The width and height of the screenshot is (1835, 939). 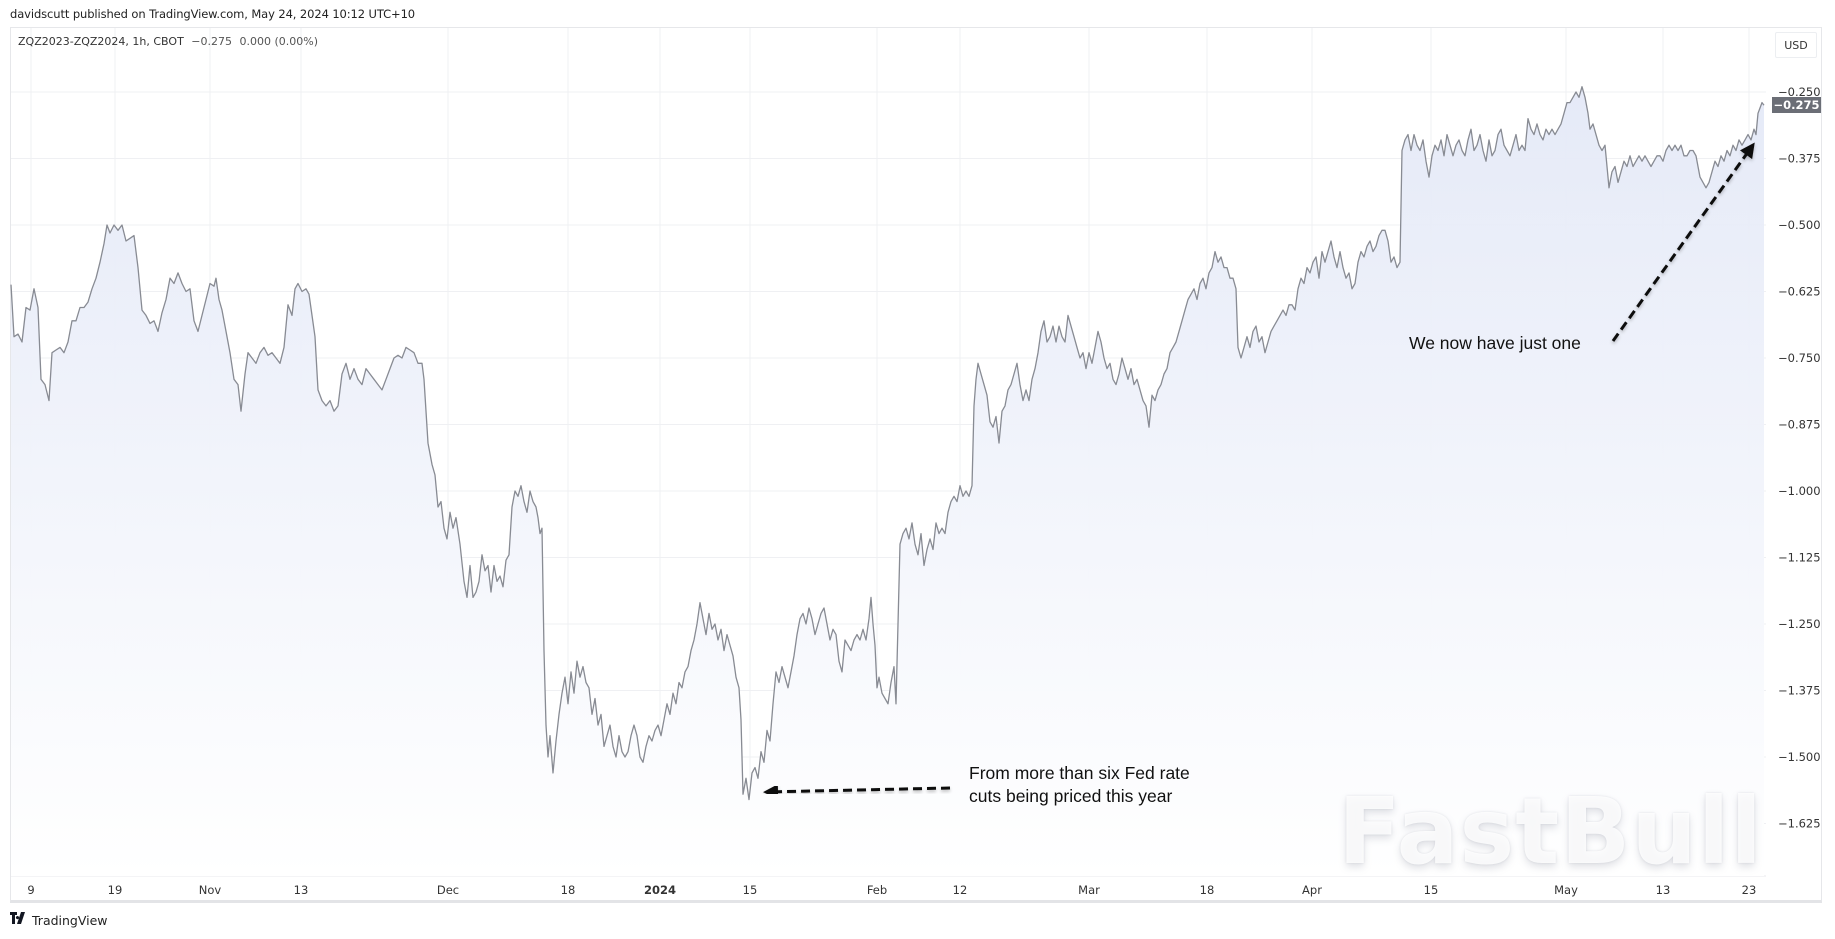 I want to click on time-axis-label: May, so click(x=1566, y=890).